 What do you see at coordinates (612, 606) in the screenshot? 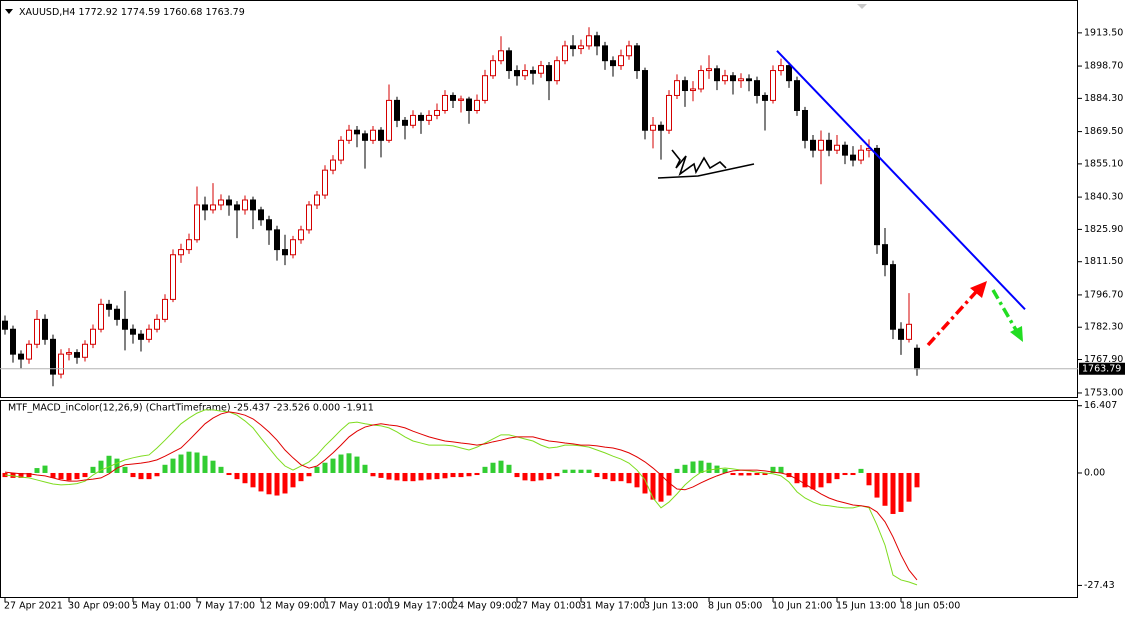
I see `x-tick-label: 31 May 17:00` at bounding box center [612, 606].